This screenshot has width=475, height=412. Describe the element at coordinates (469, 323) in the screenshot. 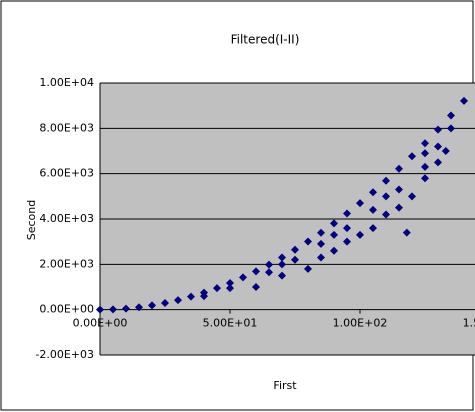

I see `x-tick-label: 1.50E+02` at that location.